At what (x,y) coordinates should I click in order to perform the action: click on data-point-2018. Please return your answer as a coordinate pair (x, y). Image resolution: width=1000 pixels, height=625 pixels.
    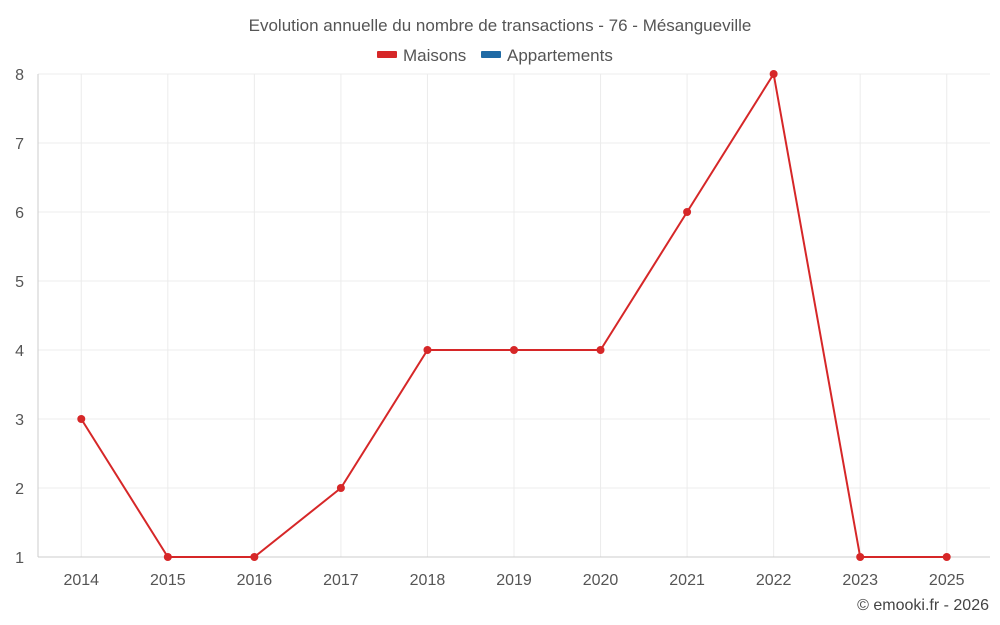
    Looking at the image, I should click on (427, 350).